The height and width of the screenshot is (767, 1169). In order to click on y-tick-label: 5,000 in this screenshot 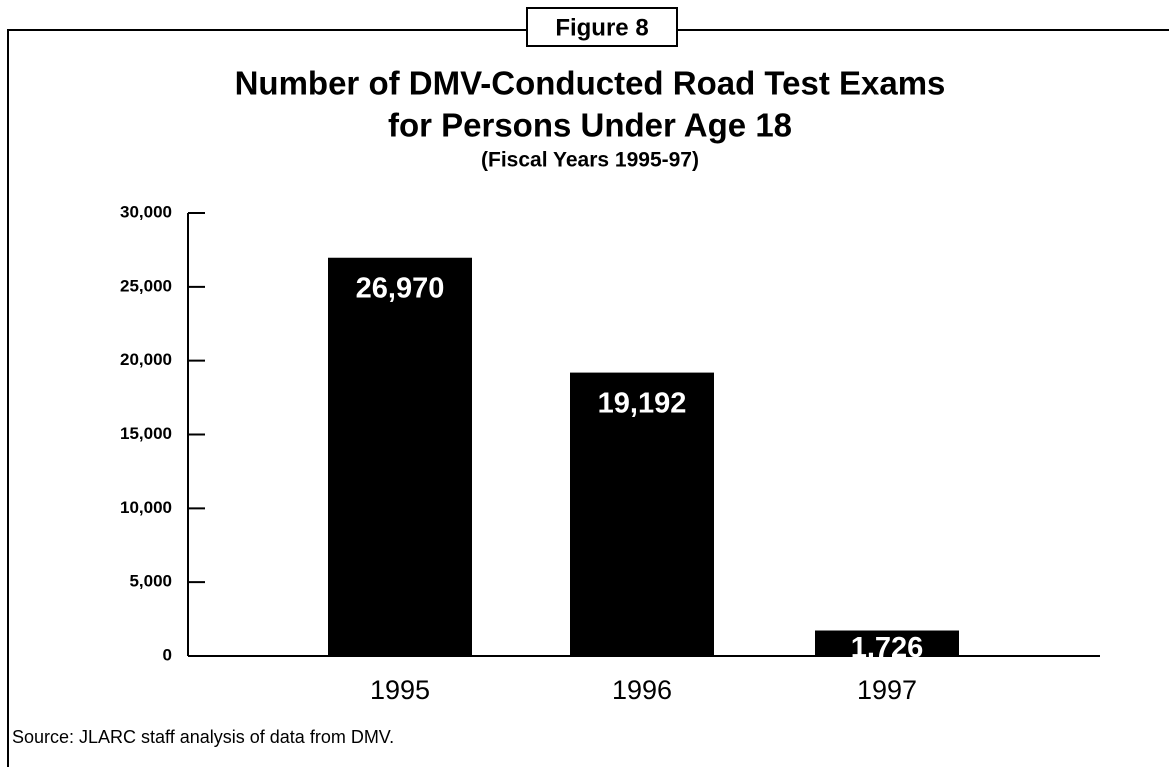, I will do `click(150, 581)`.